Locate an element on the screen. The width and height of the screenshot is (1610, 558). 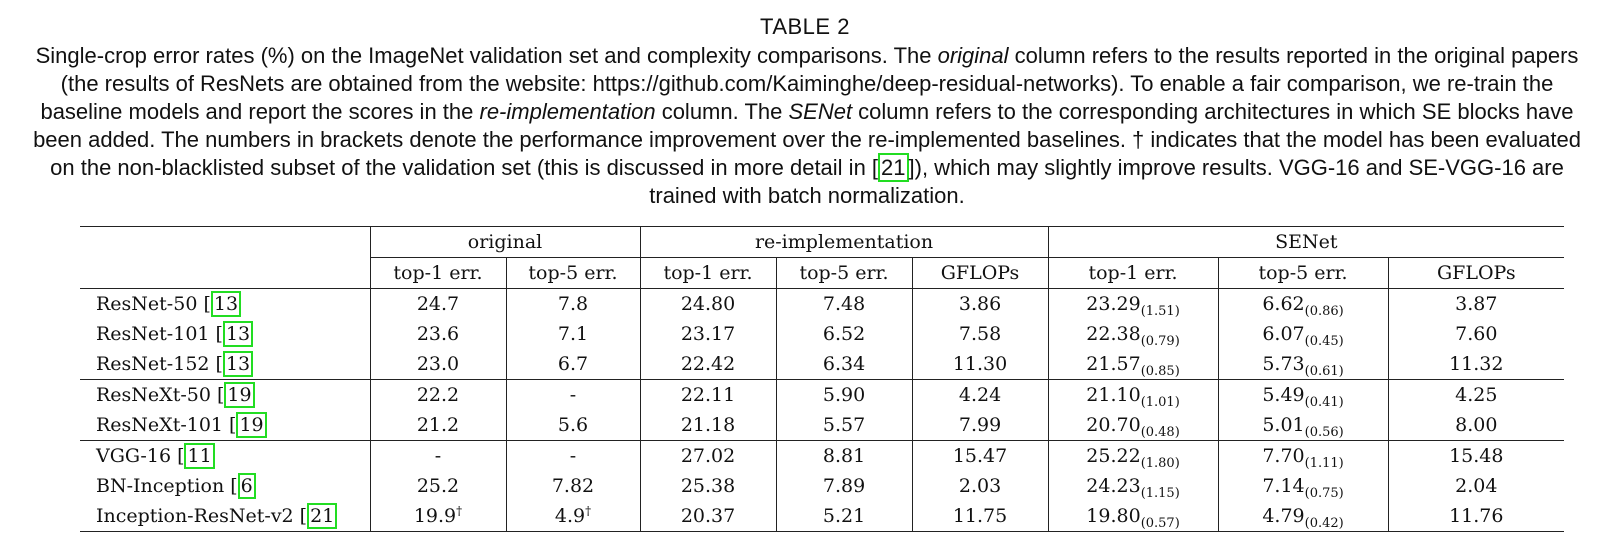
table-cell: 25.22(1.80) is located at coordinates (1133, 455).